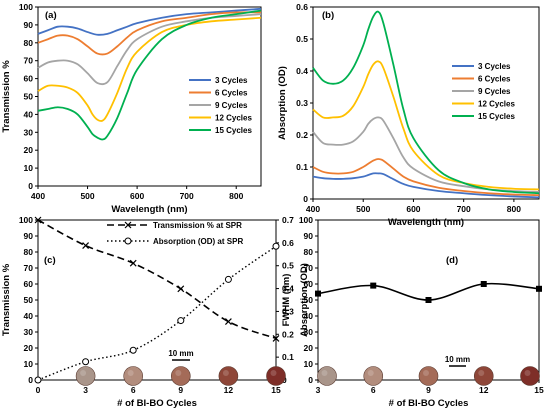  I want to click on panel-c-x-tick-label: 0, so click(38, 390).